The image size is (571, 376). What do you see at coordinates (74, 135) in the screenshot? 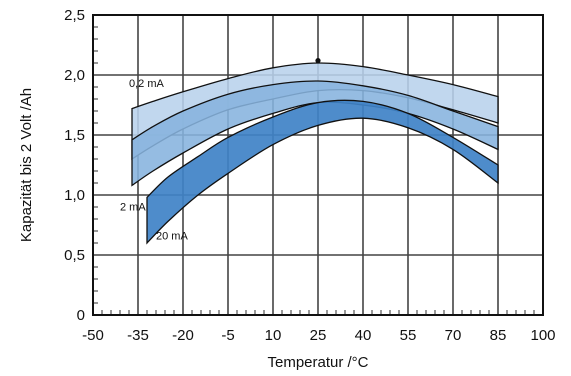
I see `y-tick-label: 1,5` at bounding box center [74, 135].